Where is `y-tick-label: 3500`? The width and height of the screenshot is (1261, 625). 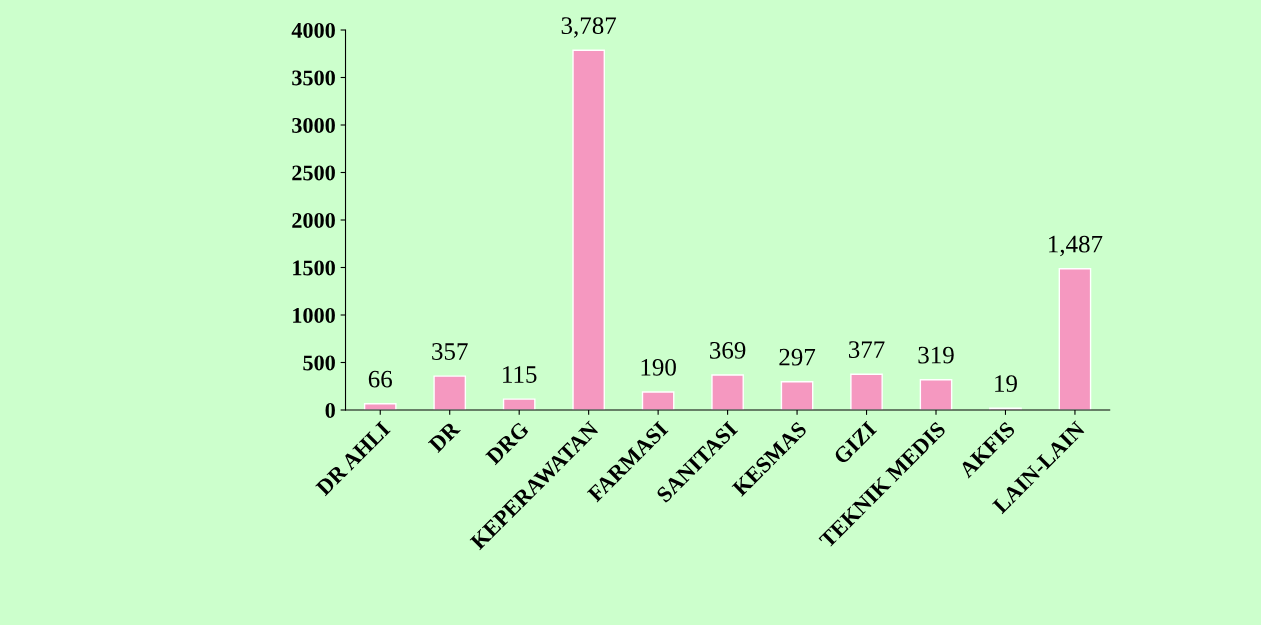
y-tick-label: 3500 is located at coordinates (313, 78).